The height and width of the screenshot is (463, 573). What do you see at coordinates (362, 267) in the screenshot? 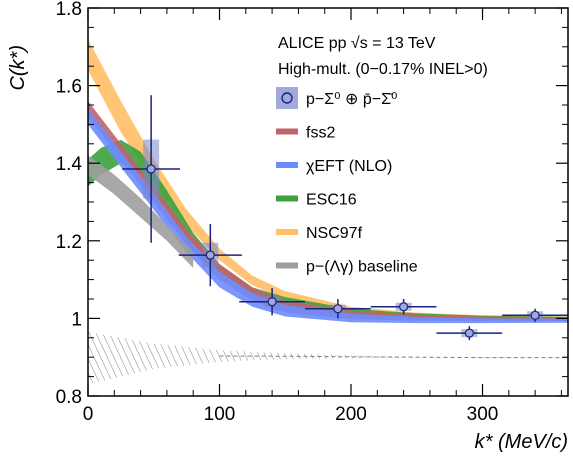
I see `legend-label: p−(Λγ) baseline` at bounding box center [362, 267].